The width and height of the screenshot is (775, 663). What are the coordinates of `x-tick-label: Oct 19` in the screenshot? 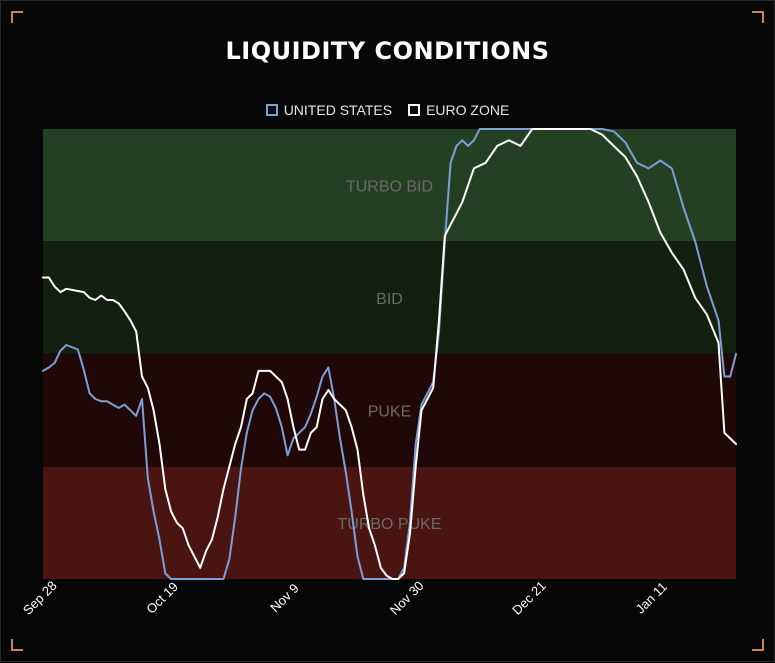 It's located at (162, 598).